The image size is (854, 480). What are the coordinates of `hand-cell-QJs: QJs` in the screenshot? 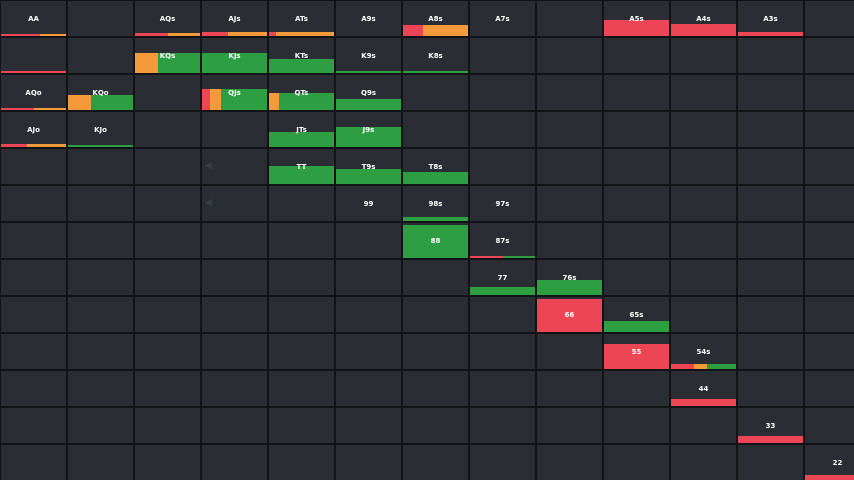 It's located at (234, 92).